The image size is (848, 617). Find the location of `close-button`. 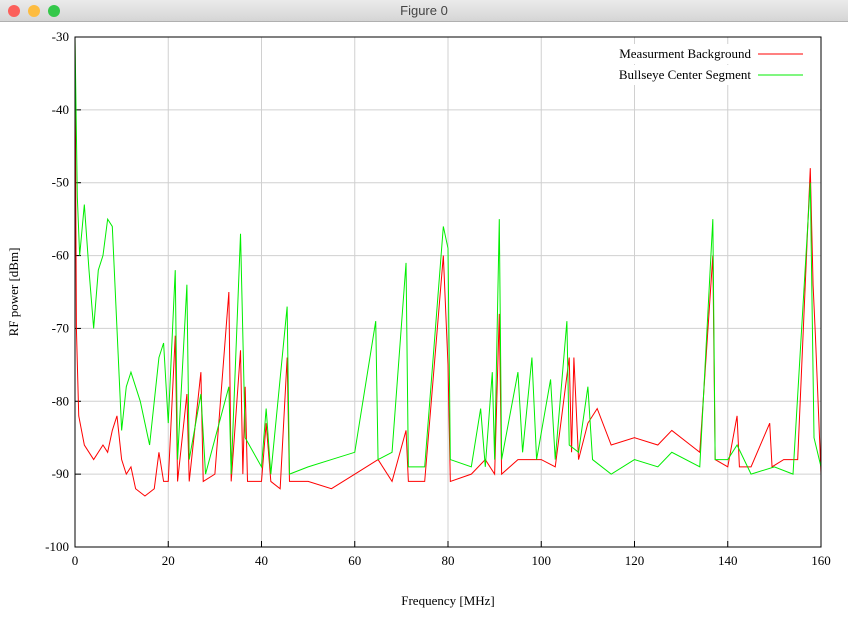

close-button is located at coordinates (14, 11).